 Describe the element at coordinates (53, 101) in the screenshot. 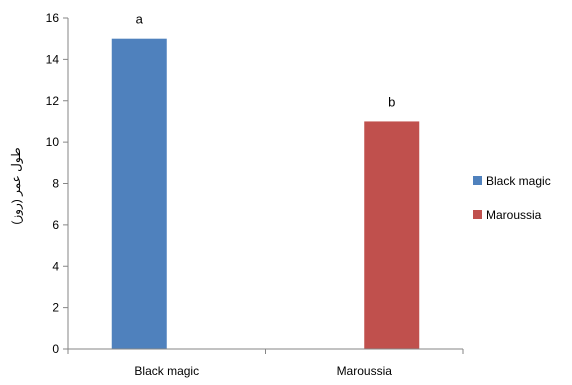

I see `y-tick-label: 12` at that location.